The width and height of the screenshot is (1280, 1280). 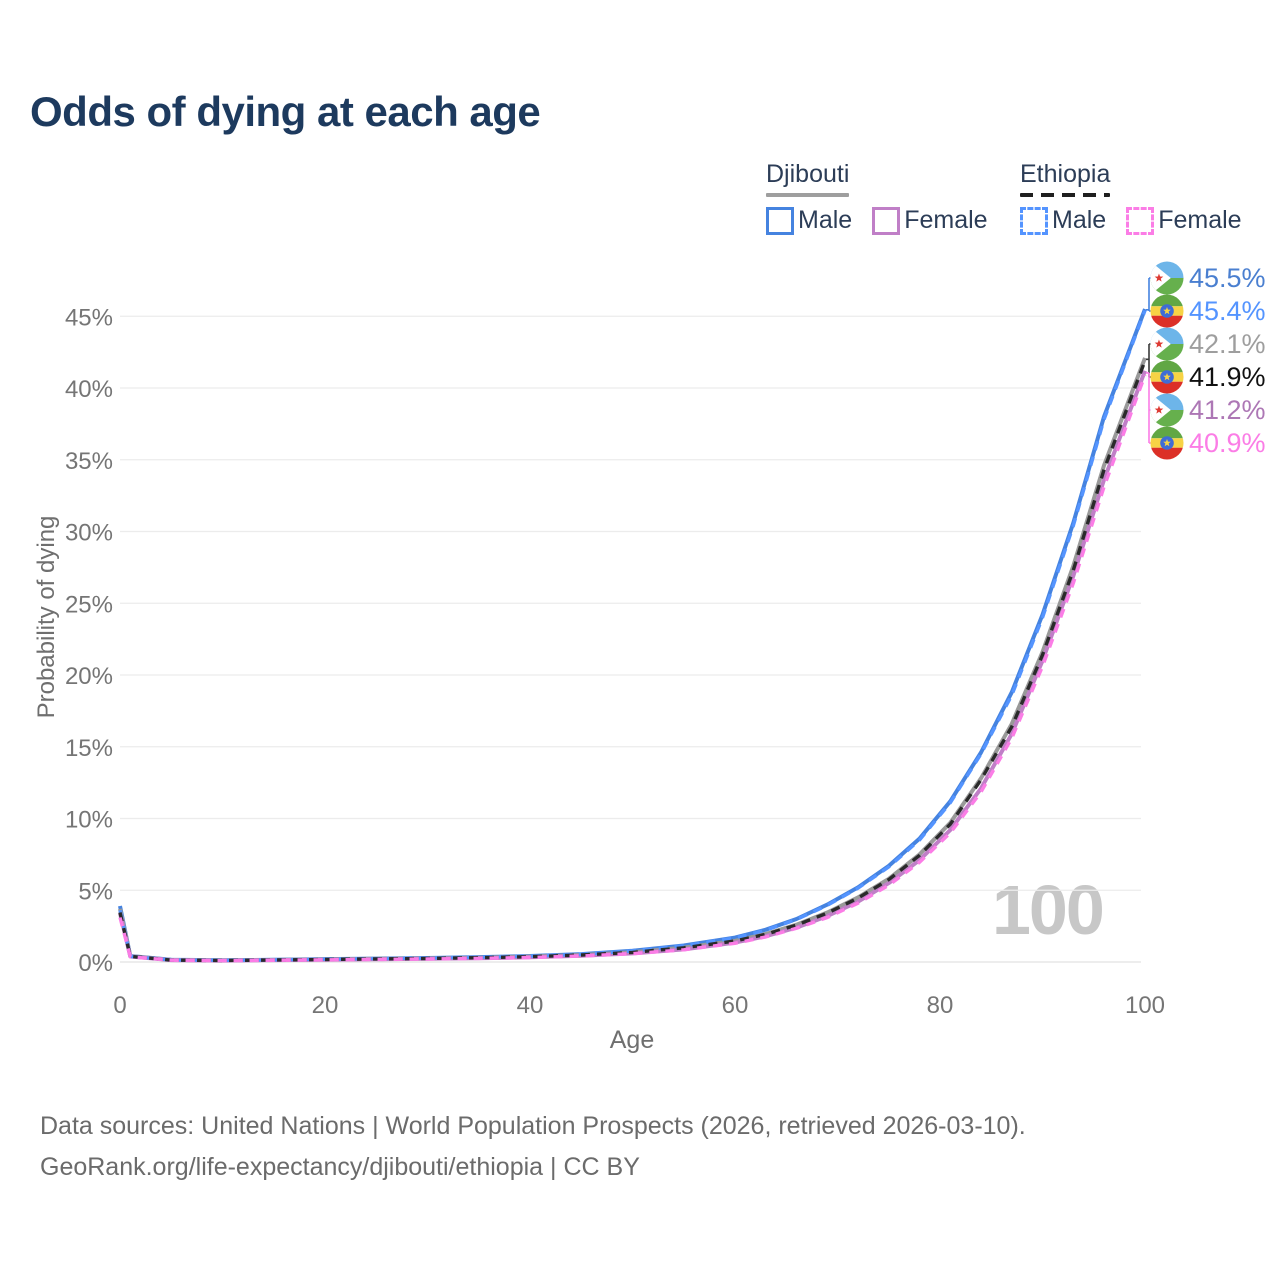 What do you see at coordinates (1227, 376) in the screenshot?
I see `end-value-label: 41.9%` at bounding box center [1227, 376].